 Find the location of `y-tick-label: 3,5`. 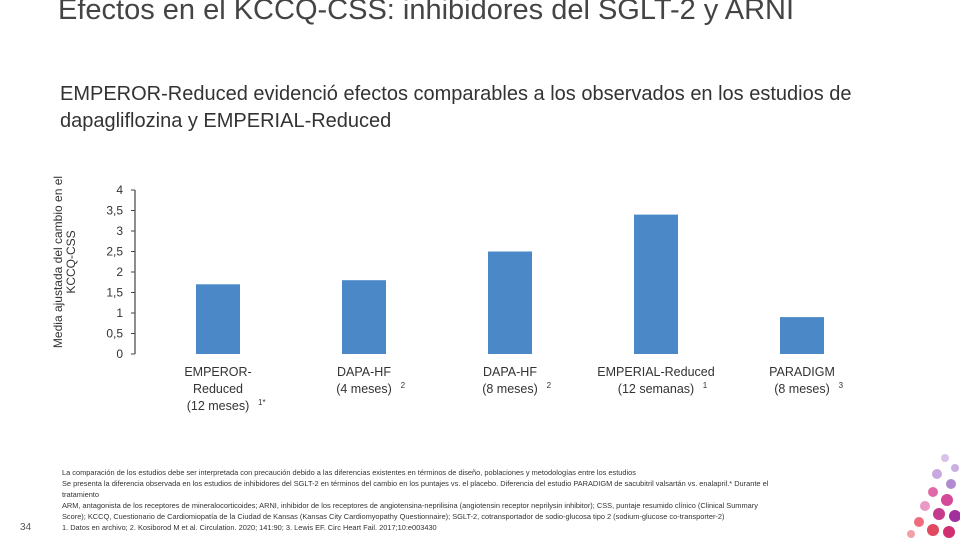

y-tick-label: 3,5 is located at coordinates (114, 211).